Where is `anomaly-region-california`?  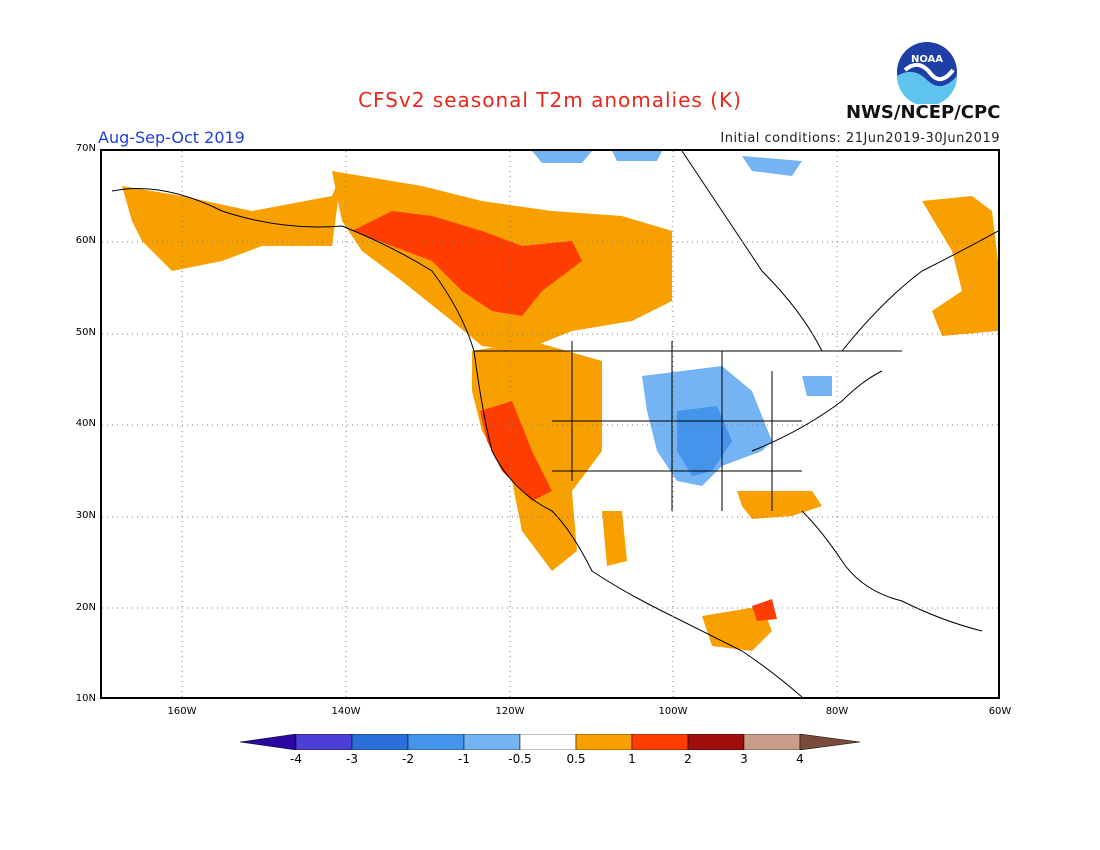 anomaly-region-california is located at coordinates (516, 451).